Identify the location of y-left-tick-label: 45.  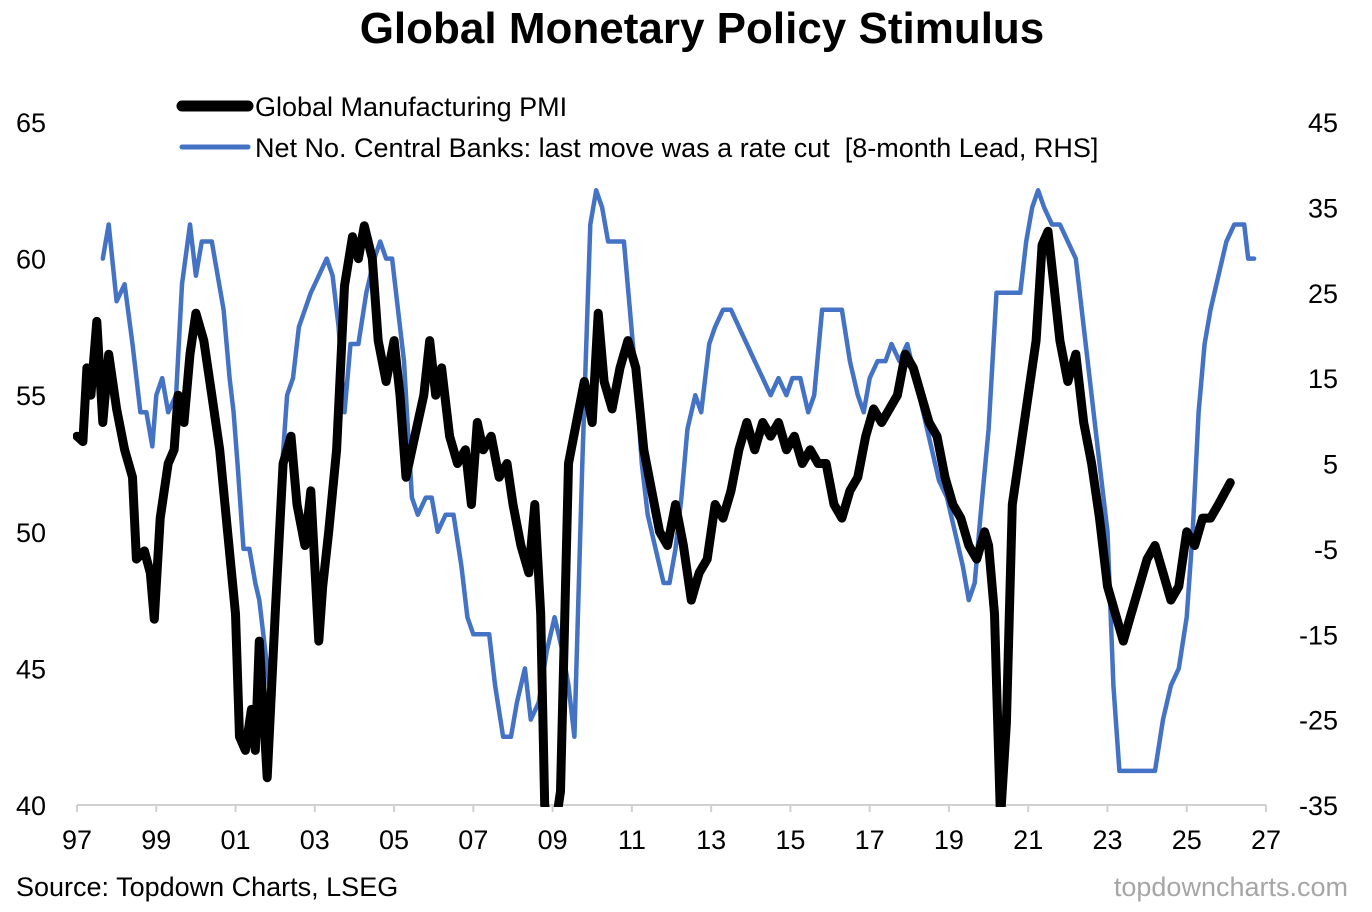
(31, 669).